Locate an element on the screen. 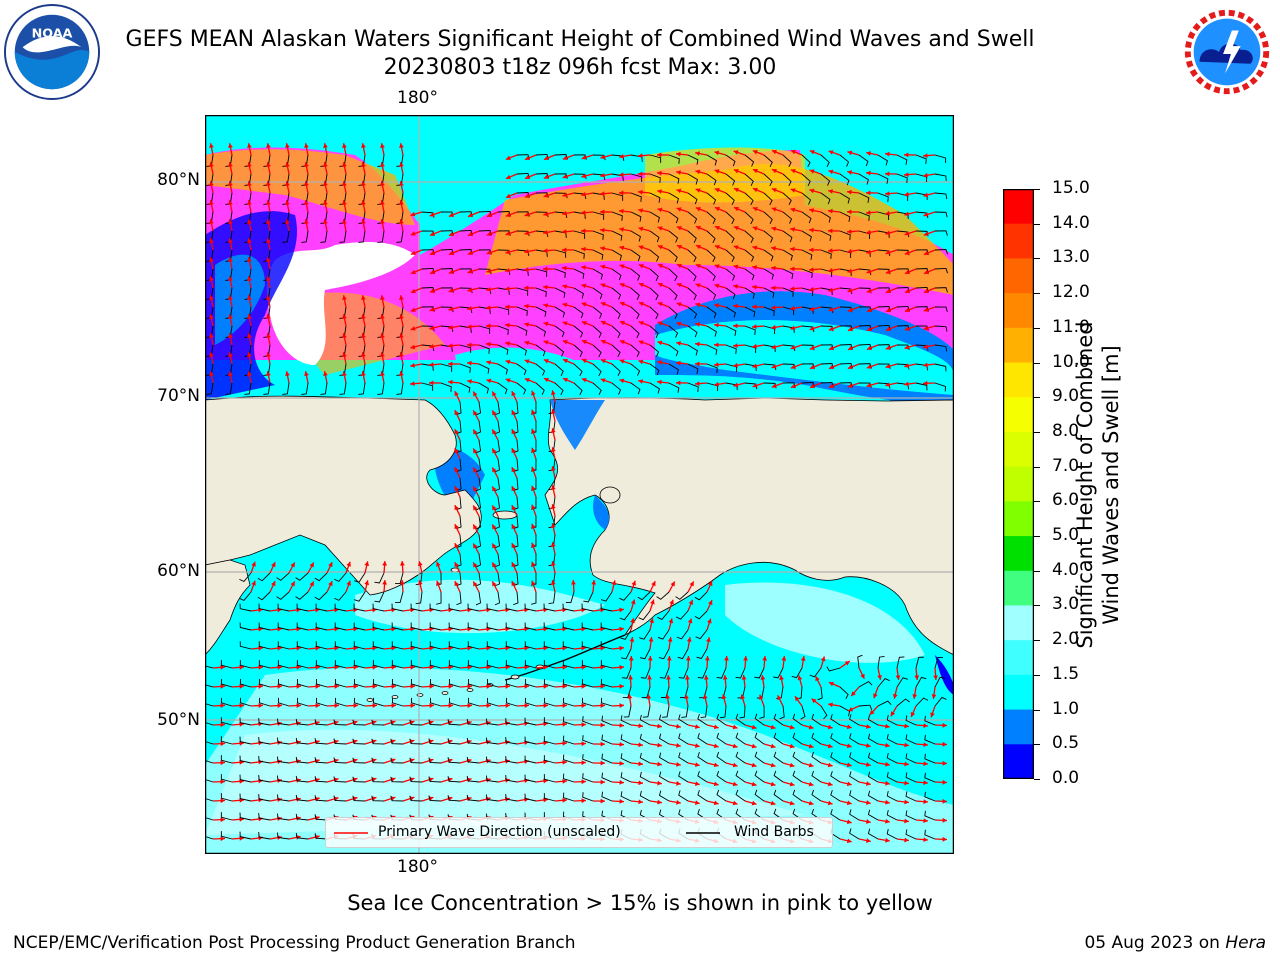 The width and height of the screenshot is (1280, 960). footer-machine: Hera is located at coordinates (1245, 943).